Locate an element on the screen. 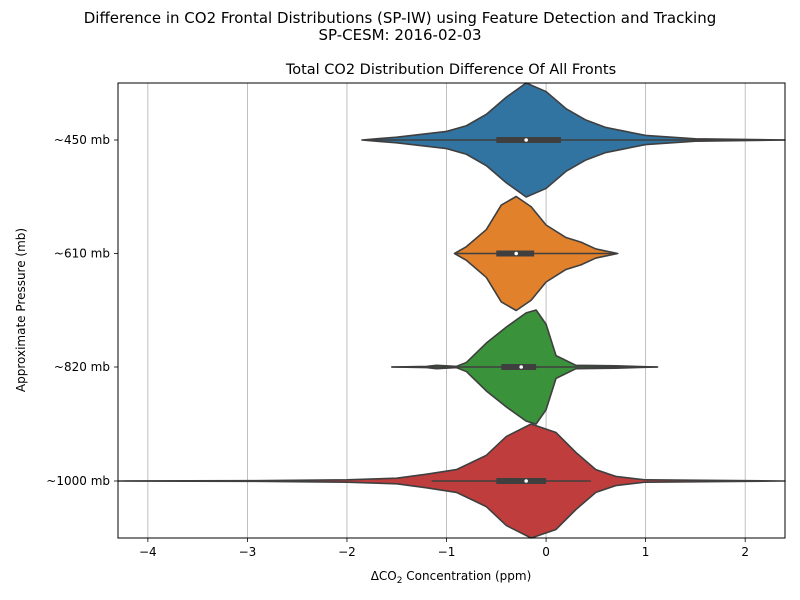 This screenshot has width=800, height=600. y-axis-ticks: ~450 mb ~610 mb ~820 mb ~1000 mb is located at coordinates (82, 310).